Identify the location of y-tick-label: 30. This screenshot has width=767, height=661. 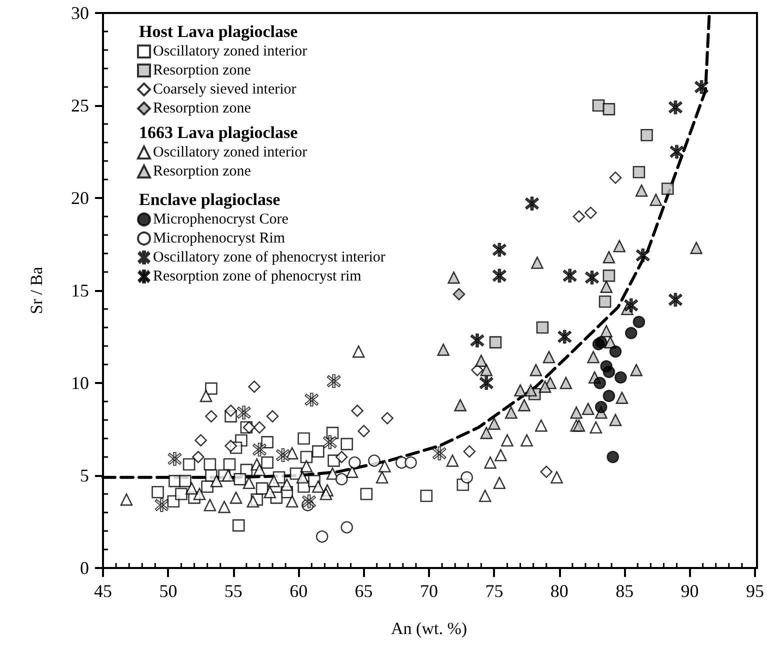
(80, 13).